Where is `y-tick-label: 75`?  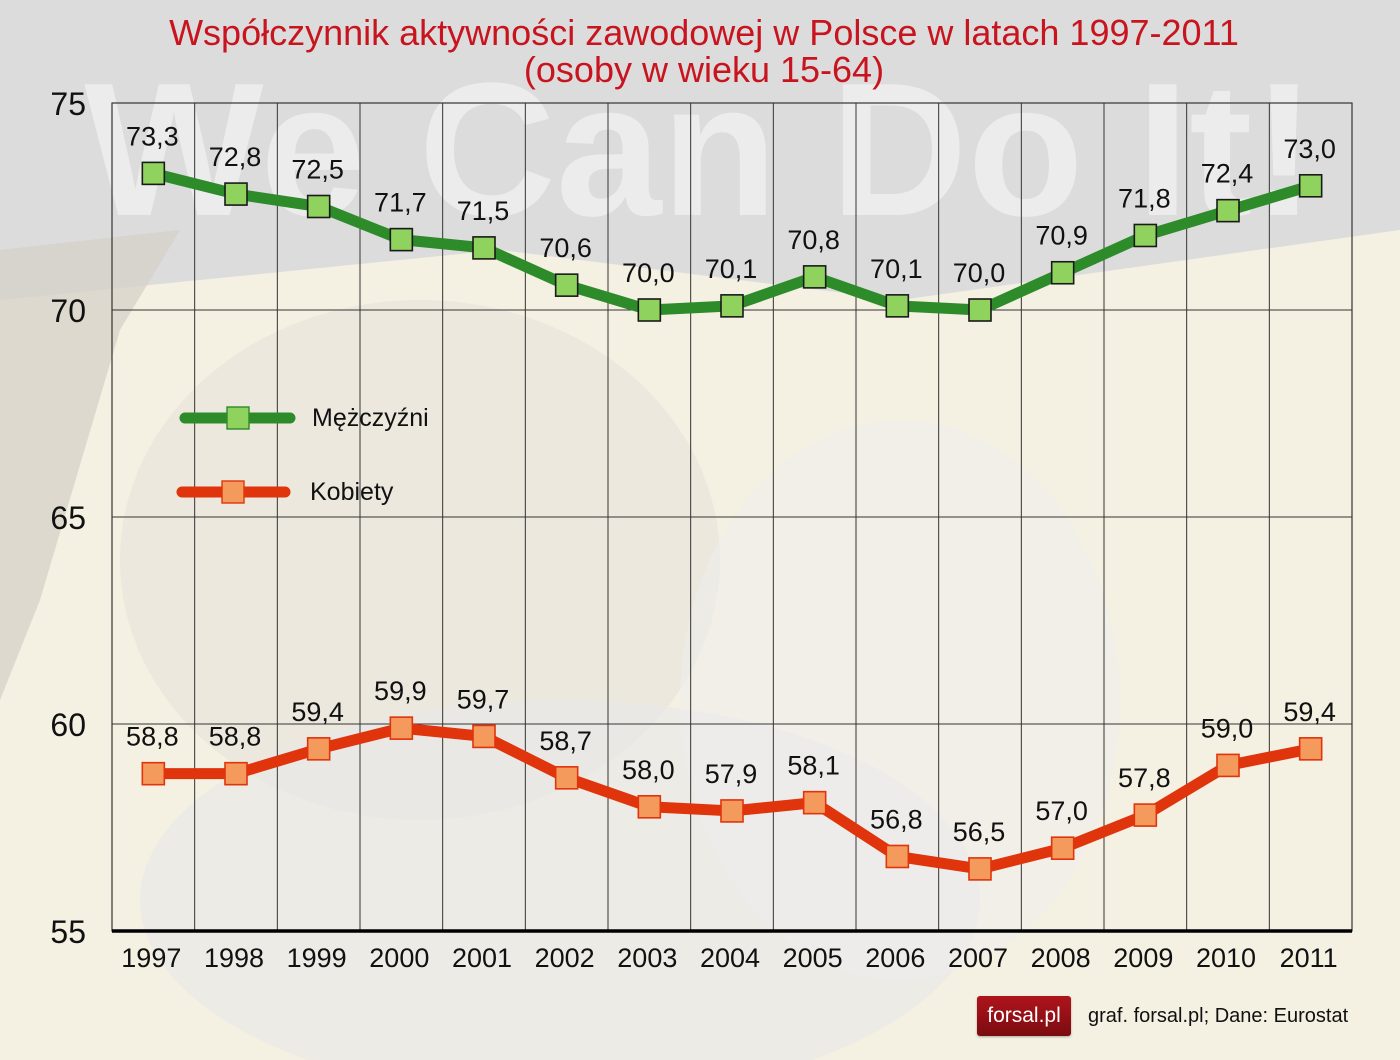 y-tick-label: 75 is located at coordinates (68, 104).